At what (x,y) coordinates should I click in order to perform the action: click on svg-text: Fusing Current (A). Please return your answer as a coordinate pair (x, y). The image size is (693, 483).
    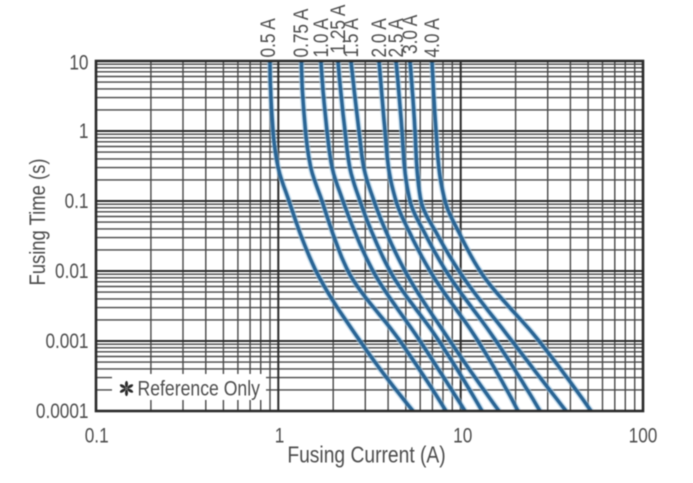
    Looking at the image, I should click on (366, 455).